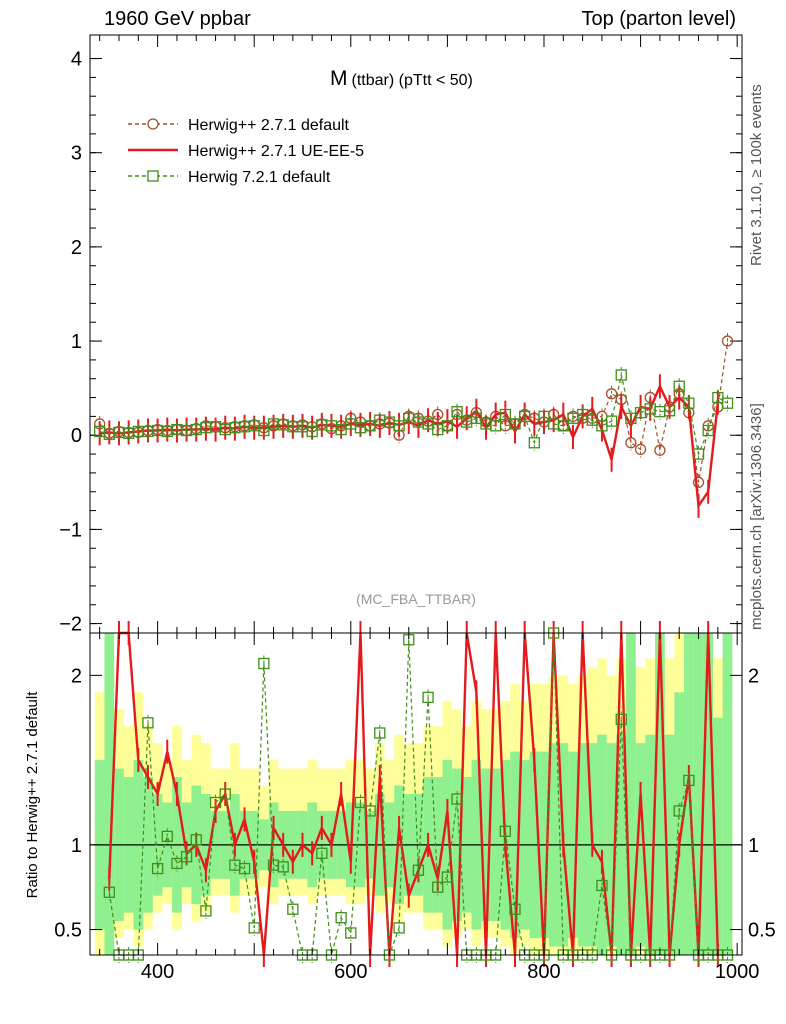  Describe the element at coordinates (76, 248) in the screenshot. I see `main-ytick-label: 2` at that location.